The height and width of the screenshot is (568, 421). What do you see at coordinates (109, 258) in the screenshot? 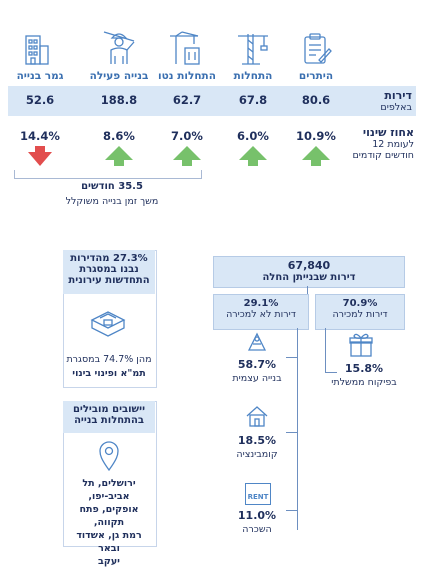
I see `urban-renewal-line1: 27.3% מהדירות` at bounding box center [109, 258].